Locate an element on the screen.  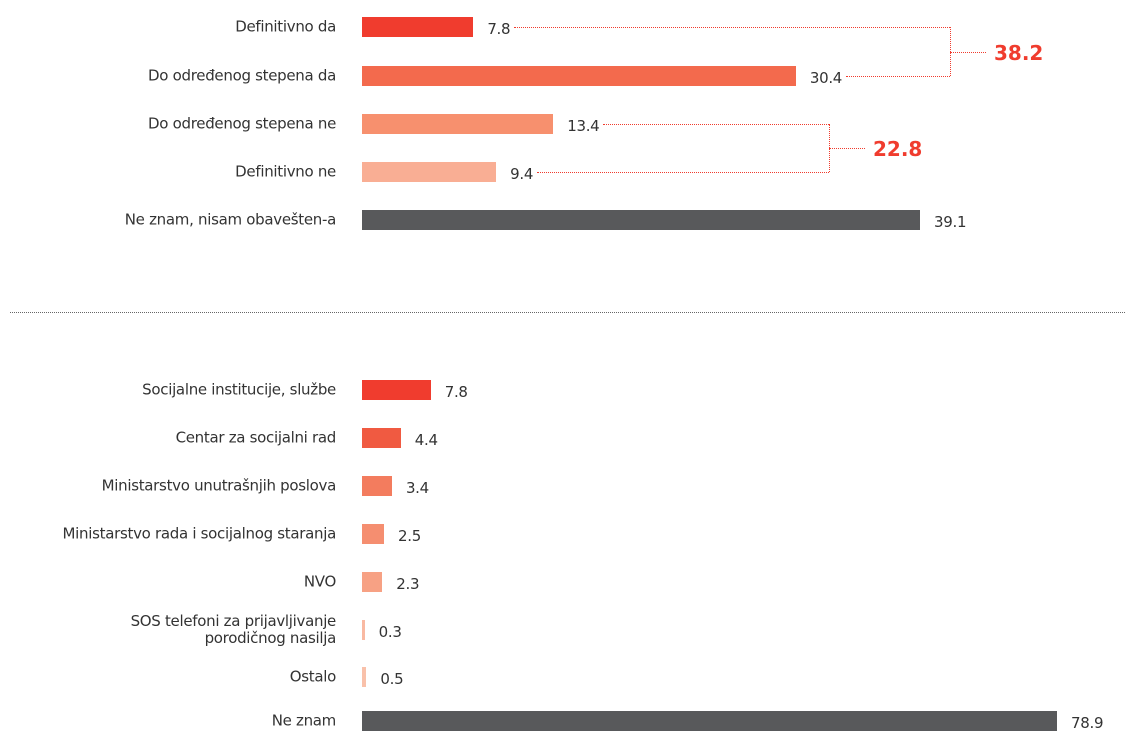
category-label: Do određenog stepena da is located at coordinates (242, 75).